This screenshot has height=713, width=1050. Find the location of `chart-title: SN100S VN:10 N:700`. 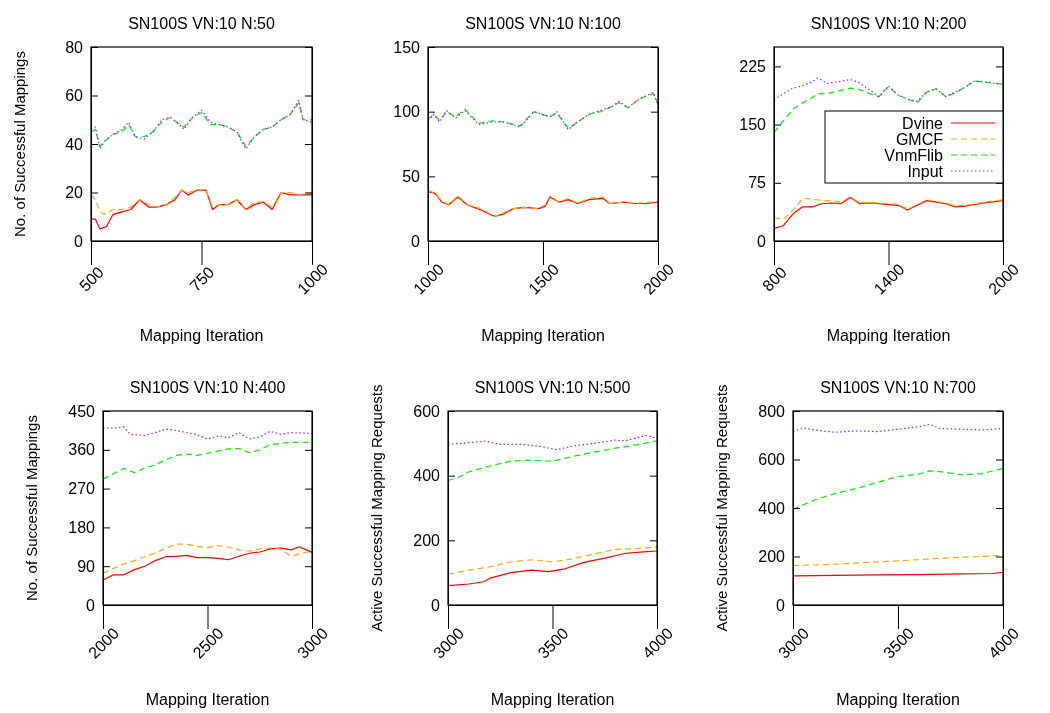

chart-title: SN100S VN:10 N:700 is located at coordinates (898, 387).